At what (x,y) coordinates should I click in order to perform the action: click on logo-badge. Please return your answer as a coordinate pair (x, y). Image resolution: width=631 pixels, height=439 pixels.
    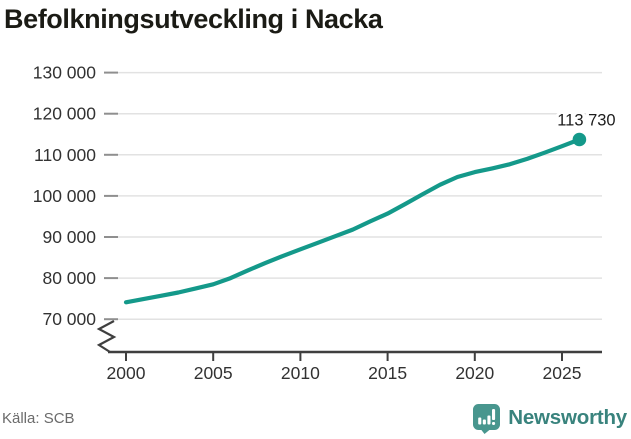
    Looking at the image, I should click on (487, 416).